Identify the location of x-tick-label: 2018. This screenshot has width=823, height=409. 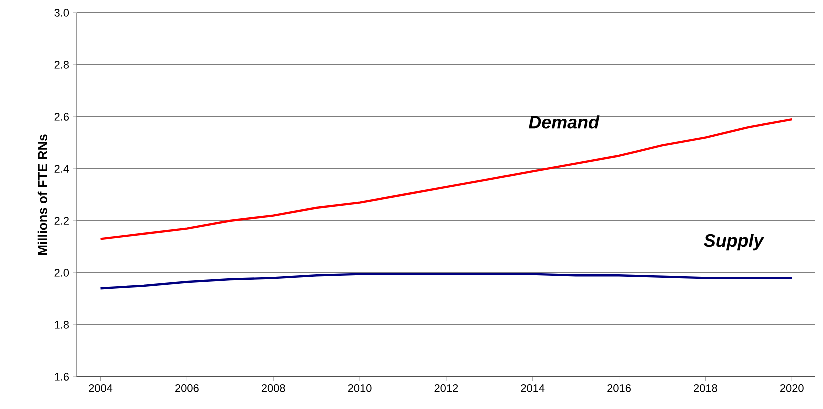
(706, 388).